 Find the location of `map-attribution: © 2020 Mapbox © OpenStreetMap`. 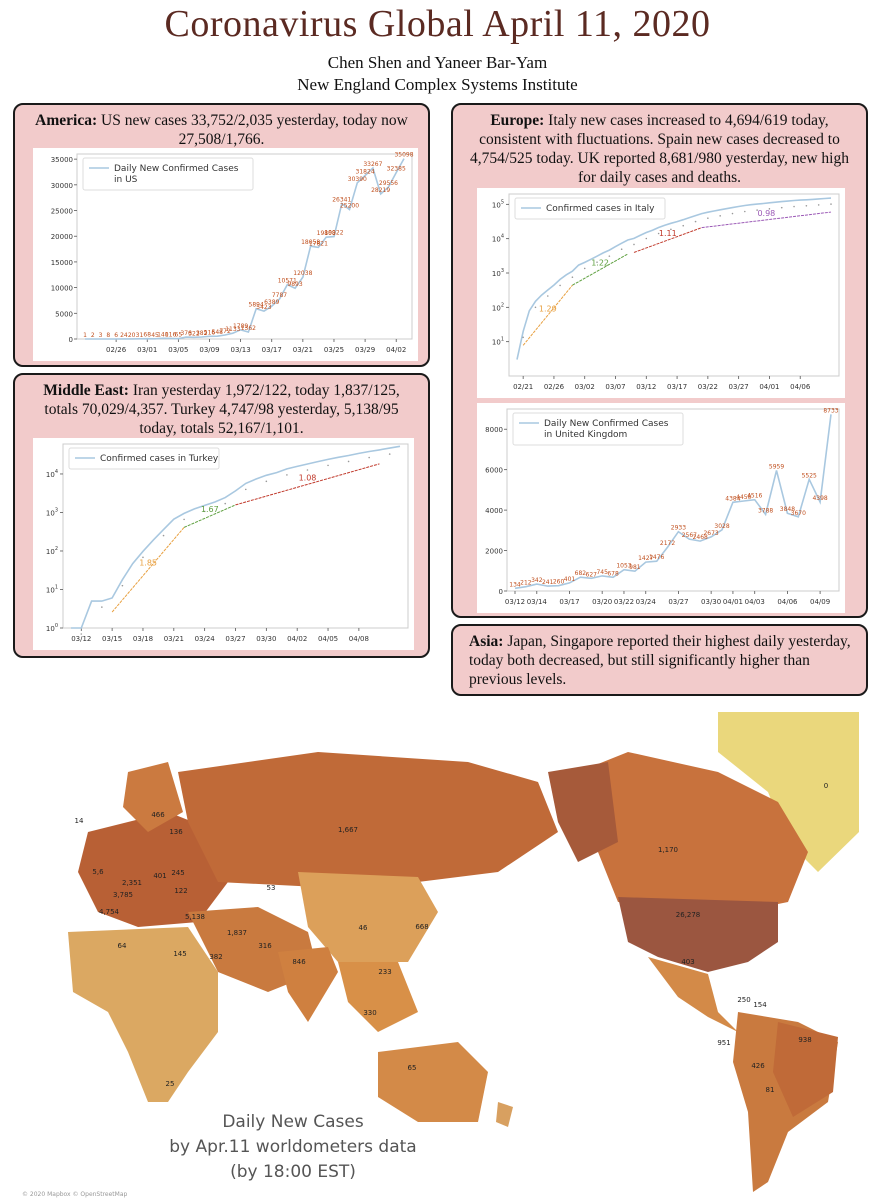

map-attribution: © 2020 Mapbox © OpenStreetMap is located at coordinates (75, 1194).